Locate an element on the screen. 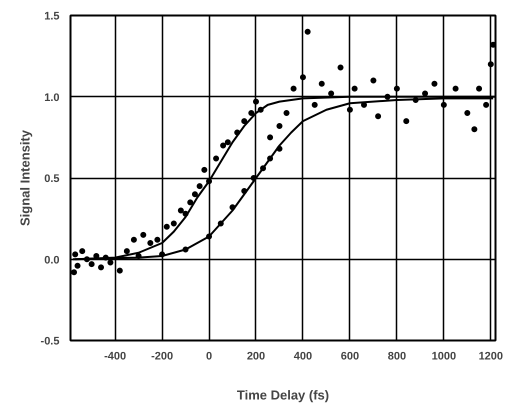 The height and width of the screenshot is (413, 521). x-tick-label: 1000 is located at coordinates (444, 356).